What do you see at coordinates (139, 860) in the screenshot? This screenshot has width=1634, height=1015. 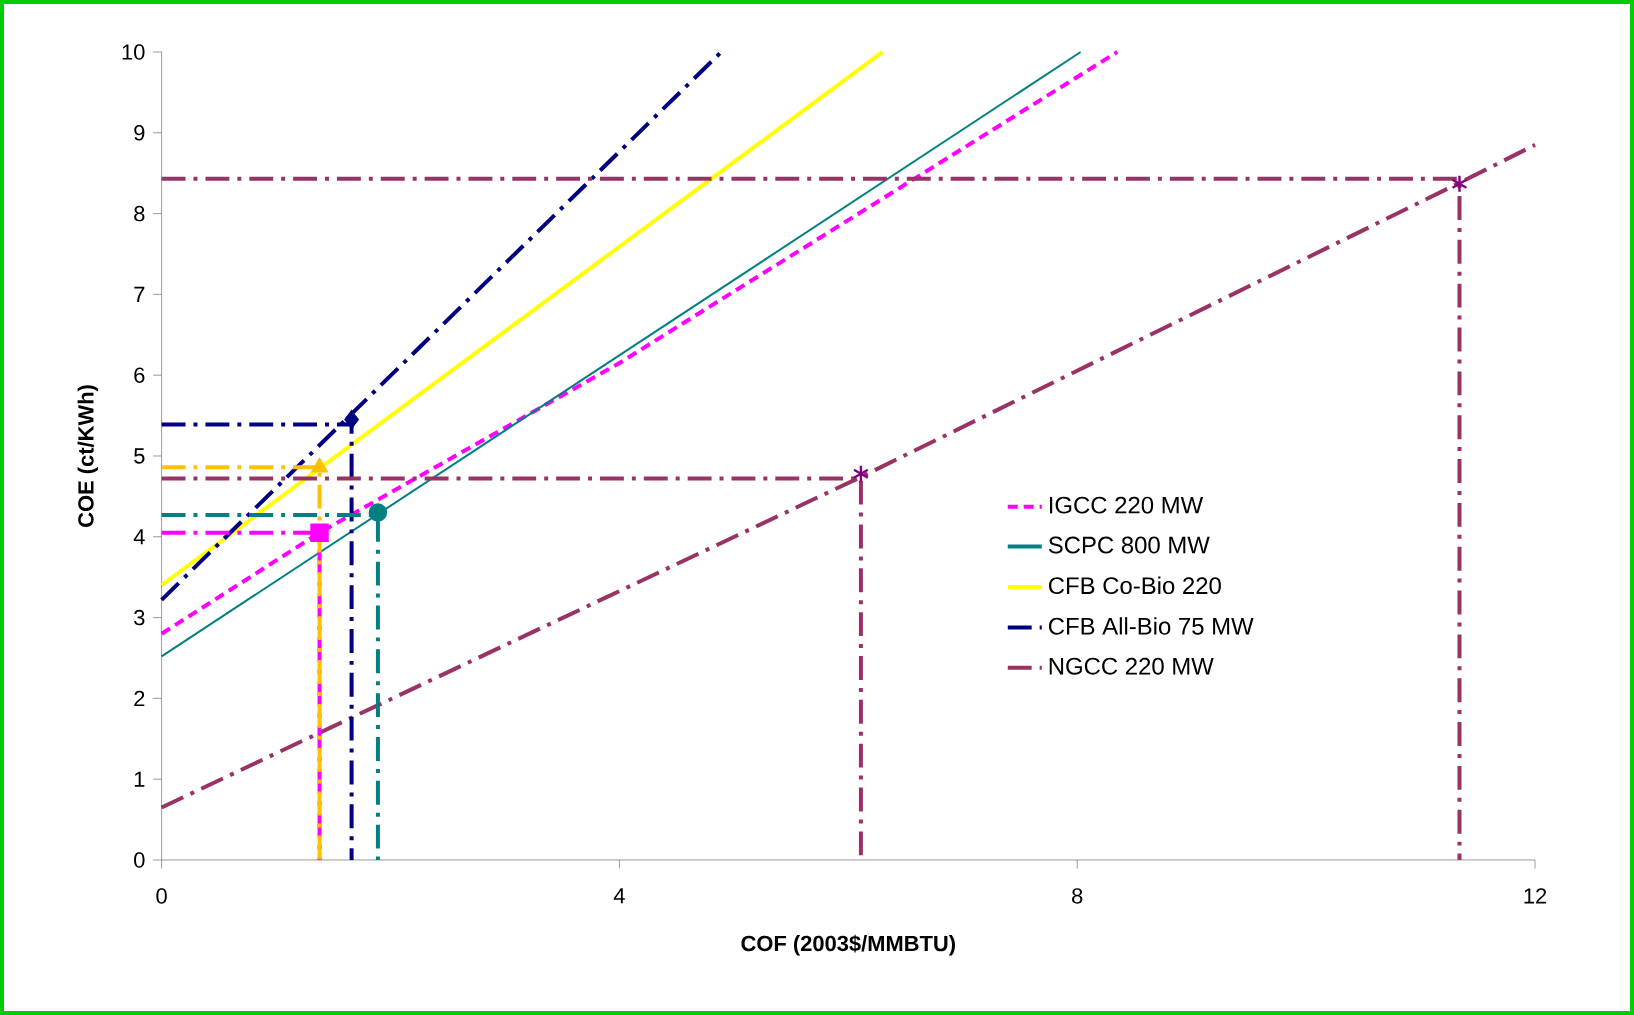 I see `y-tick-label: 0` at bounding box center [139, 860].